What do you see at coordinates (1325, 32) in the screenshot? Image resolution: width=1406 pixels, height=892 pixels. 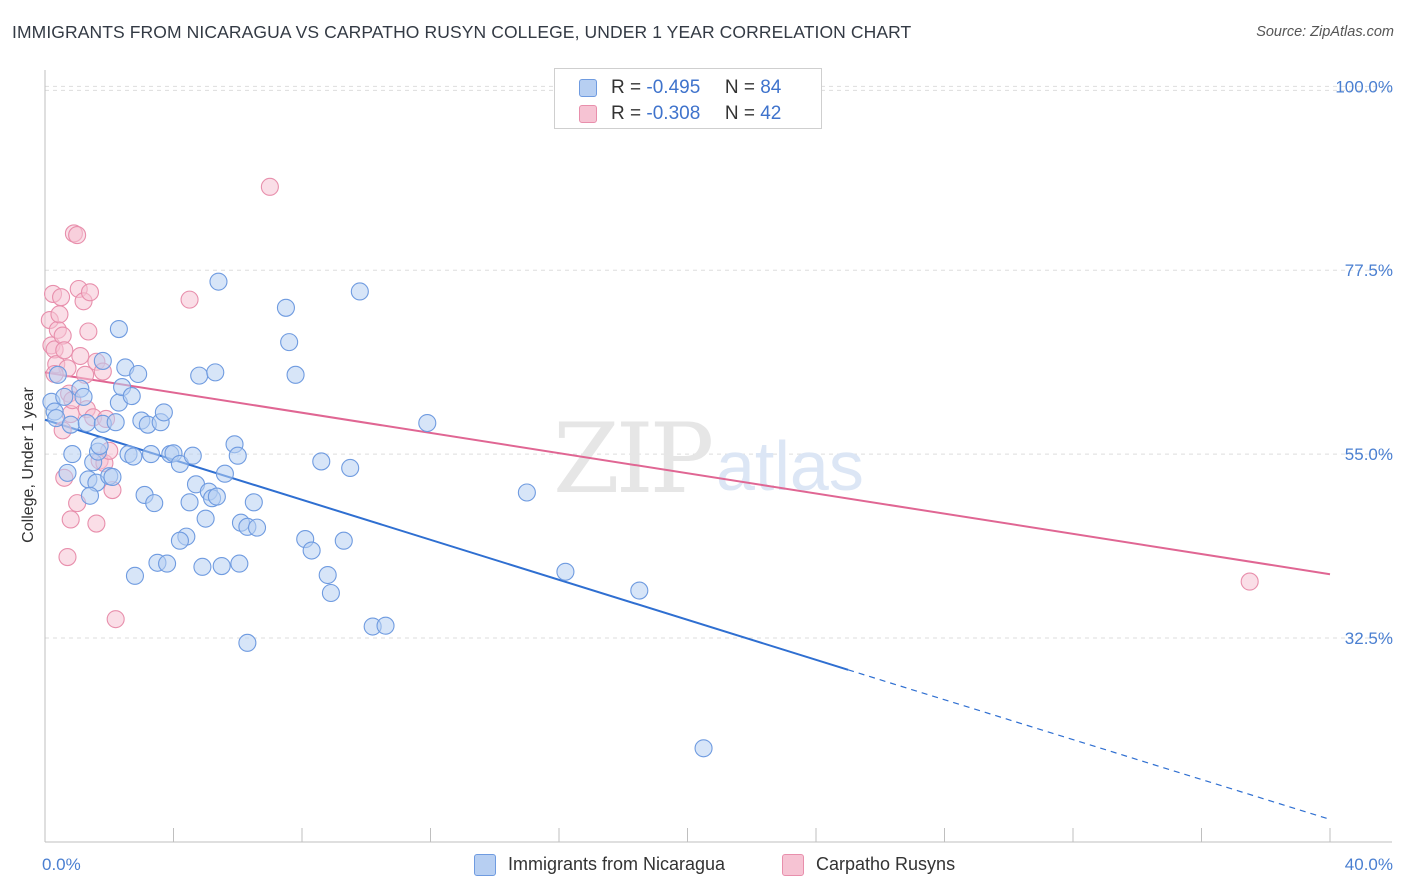 I see `chart-source: Source: ZipAtlas.com` at bounding box center [1325, 32].